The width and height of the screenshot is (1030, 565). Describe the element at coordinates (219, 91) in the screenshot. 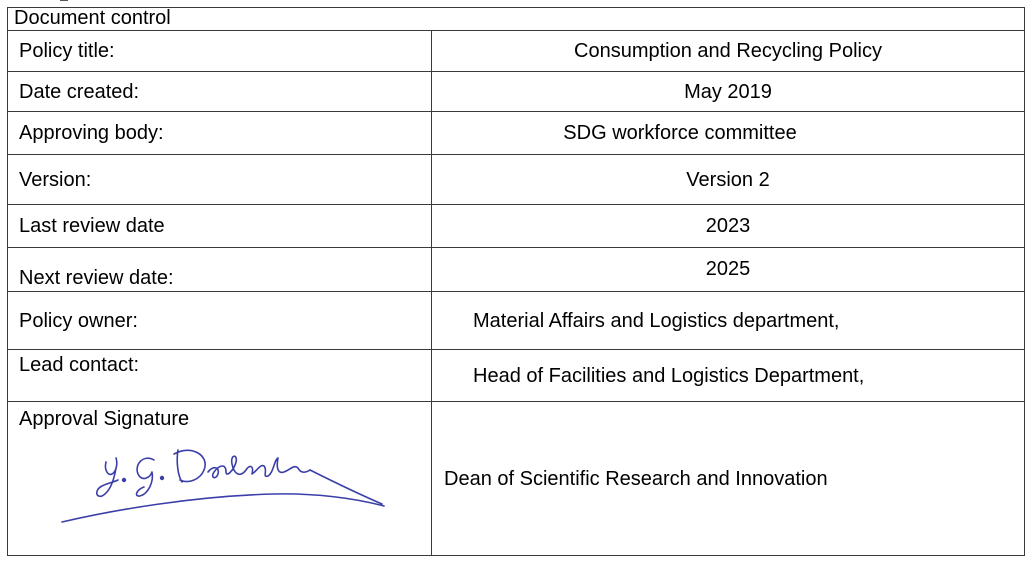

I see `date-created-label: Date created:` at that location.